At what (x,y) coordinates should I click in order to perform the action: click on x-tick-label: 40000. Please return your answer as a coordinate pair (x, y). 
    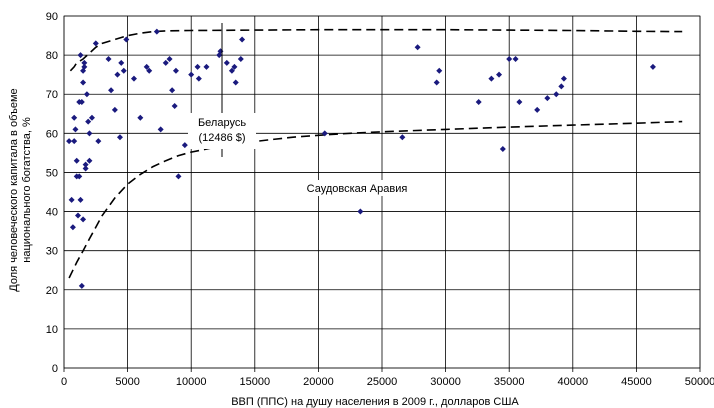
    Looking at the image, I should click on (573, 382).